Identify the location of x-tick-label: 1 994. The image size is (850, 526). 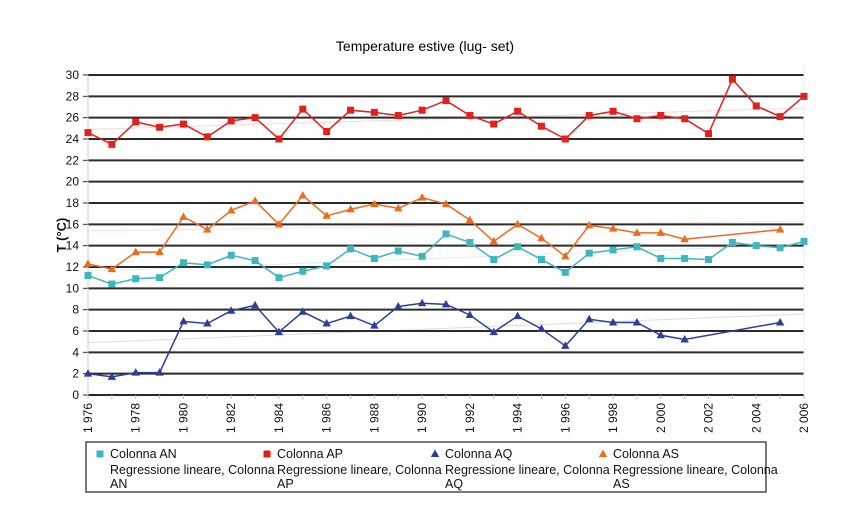
(518, 418).